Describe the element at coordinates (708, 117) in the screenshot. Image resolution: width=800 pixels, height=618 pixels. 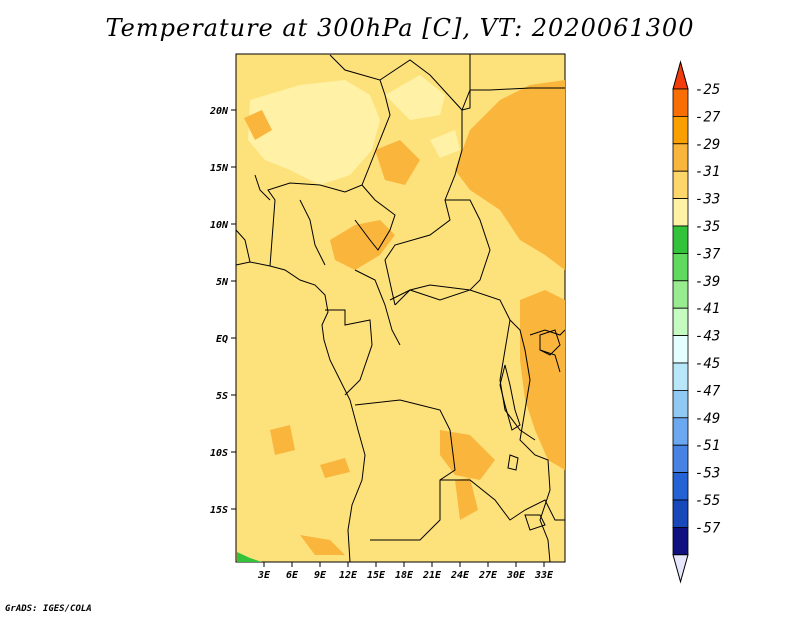
I see `colorbar-label: -27` at that location.